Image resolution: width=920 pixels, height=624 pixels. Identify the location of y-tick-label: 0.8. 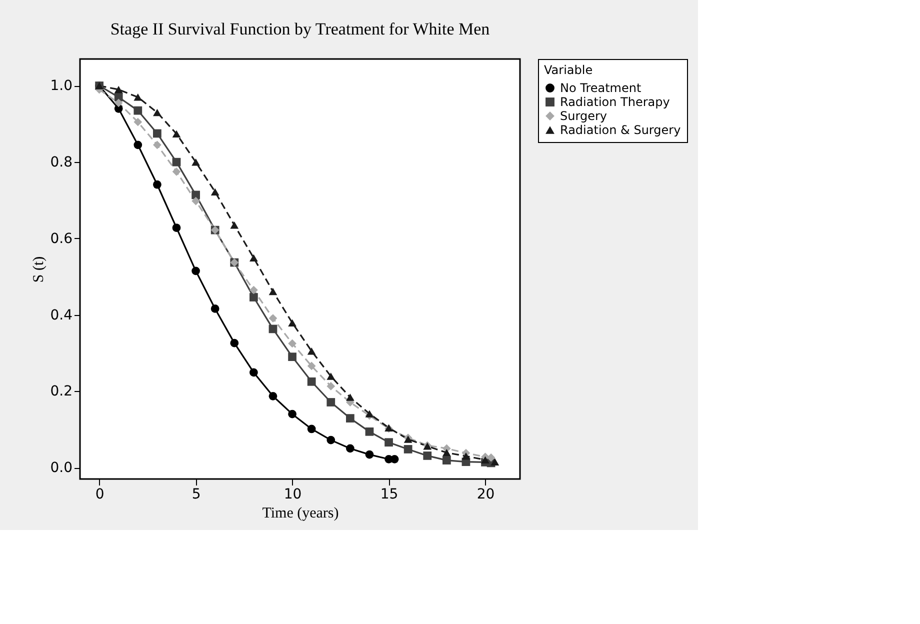
(61, 162).